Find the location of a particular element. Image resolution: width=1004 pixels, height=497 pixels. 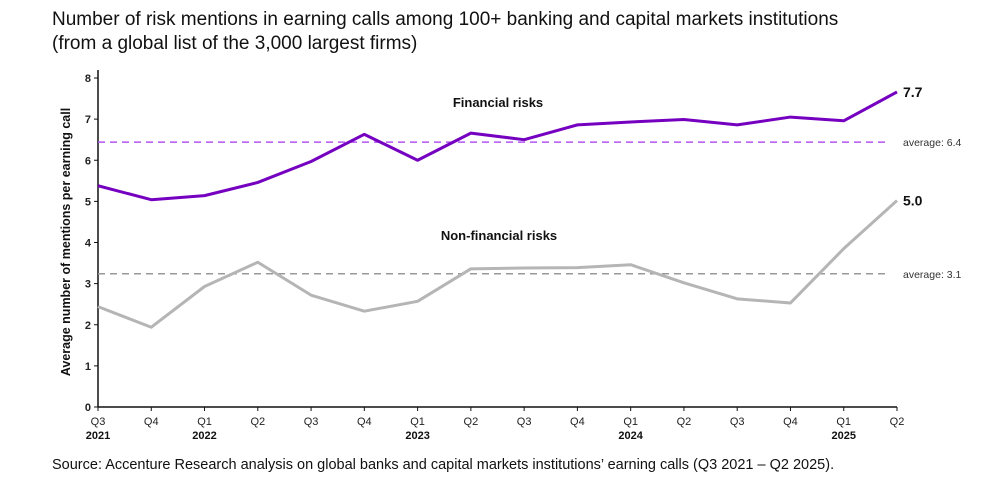

y-tick-label: 4 is located at coordinates (88, 244).